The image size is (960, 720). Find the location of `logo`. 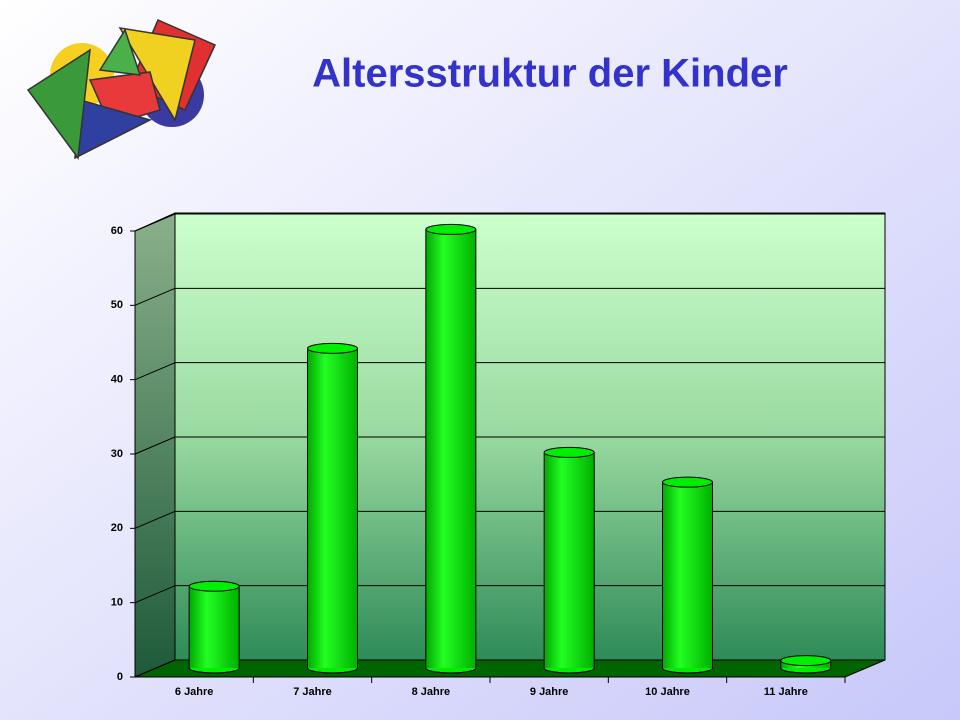

logo is located at coordinates (121, 89).